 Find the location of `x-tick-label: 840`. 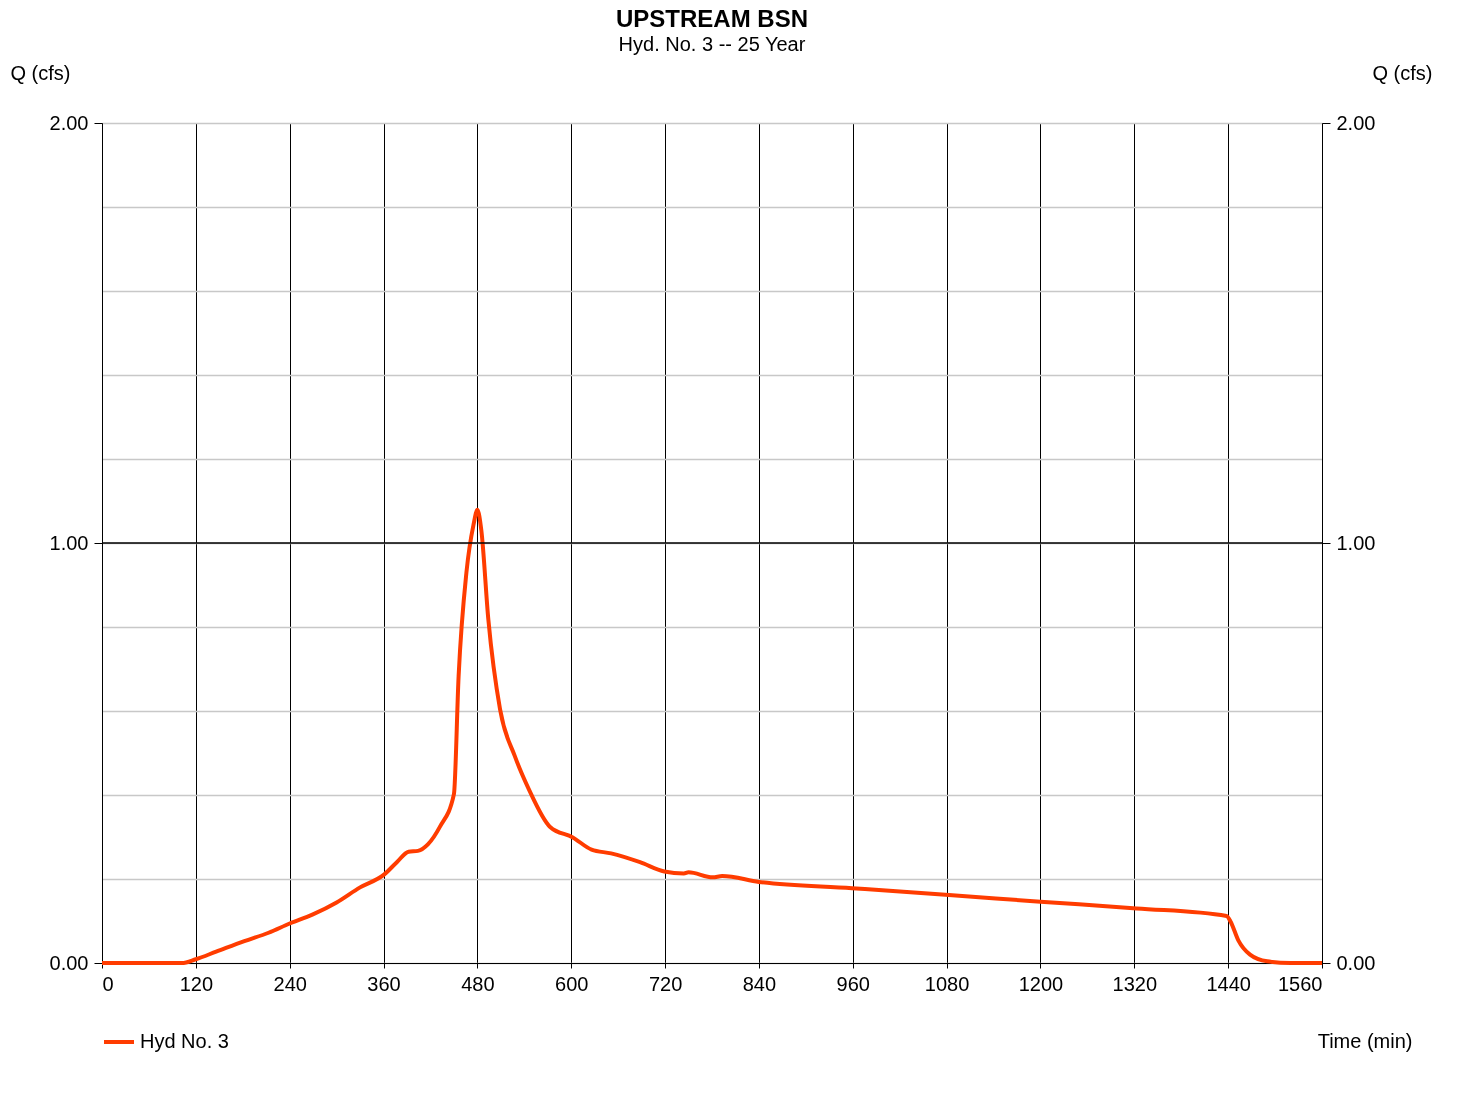

x-tick-label: 840 is located at coordinates (759, 983).